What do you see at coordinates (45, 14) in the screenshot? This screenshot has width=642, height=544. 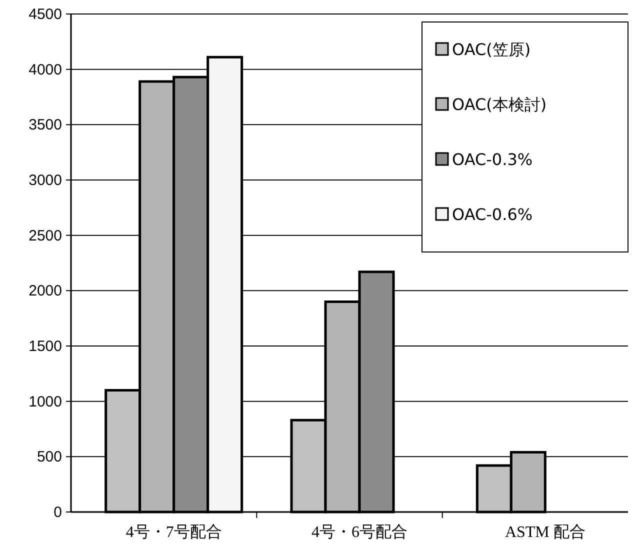 I see `y-tick-label: 4500` at bounding box center [45, 14].